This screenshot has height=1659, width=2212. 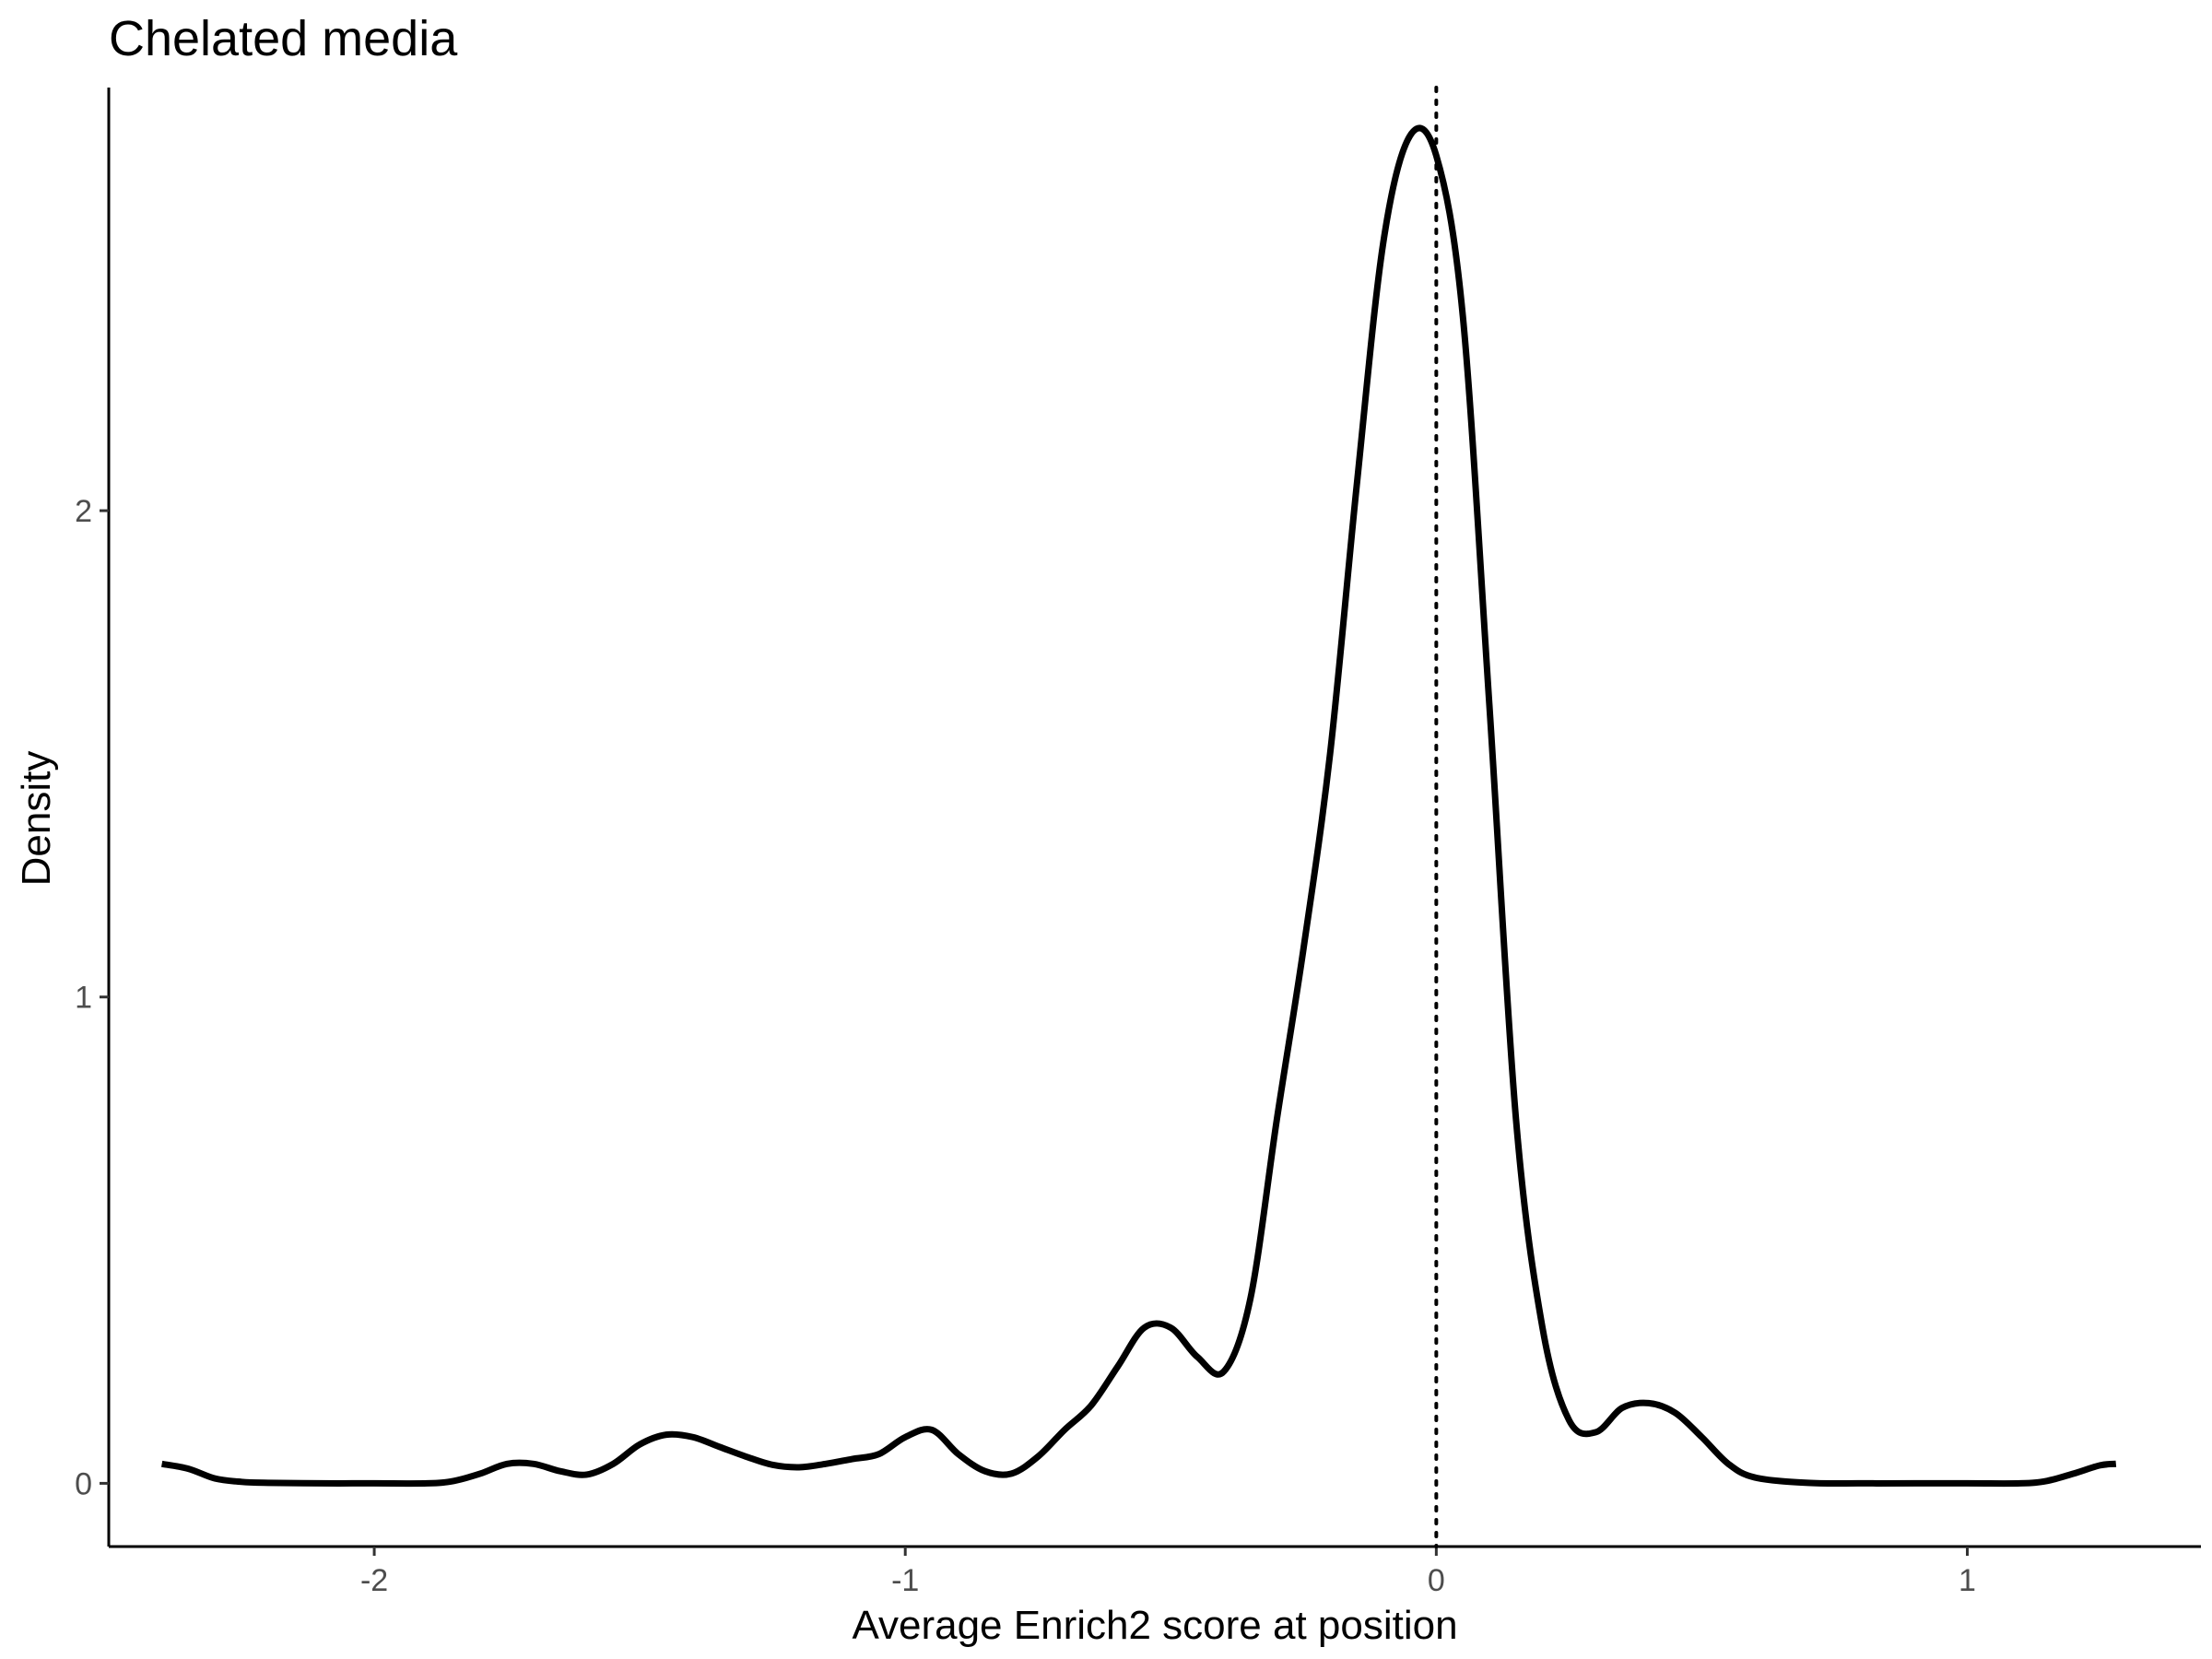 What do you see at coordinates (83, 1483) in the screenshot?
I see `y-tick-label: 0` at bounding box center [83, 1483].